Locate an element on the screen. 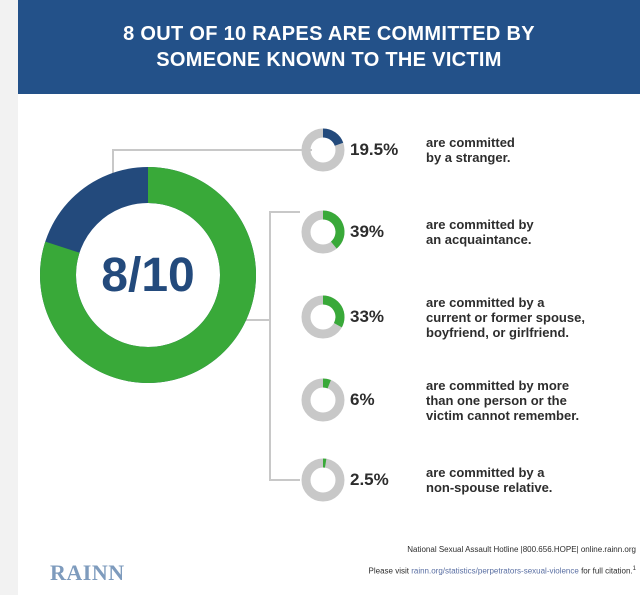 Image resolution: width=640 pixels, height=595 pixels. description-1: are committed by a stranger. is located at coordinates (470, 150).